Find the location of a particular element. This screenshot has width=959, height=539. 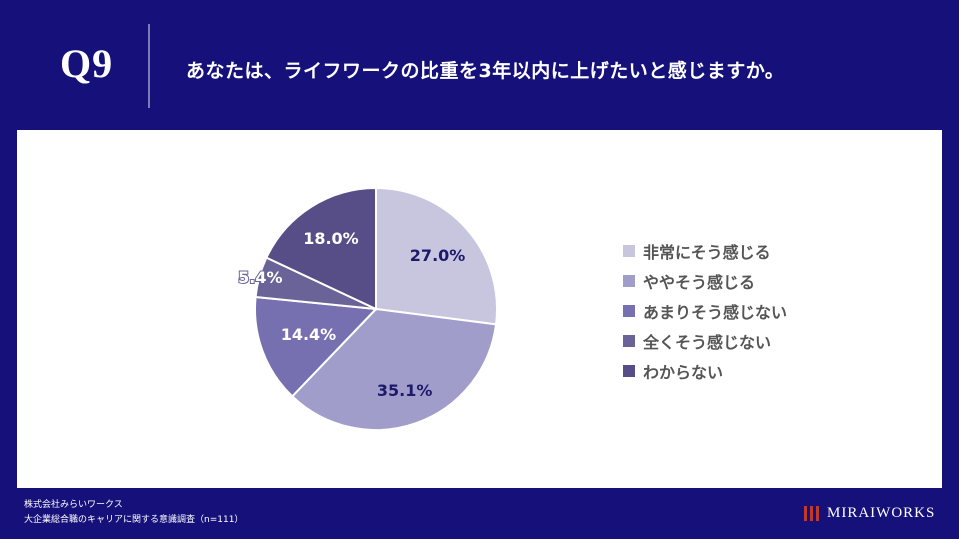

pie-slice-somewhat is located at coordinates (394, 369).